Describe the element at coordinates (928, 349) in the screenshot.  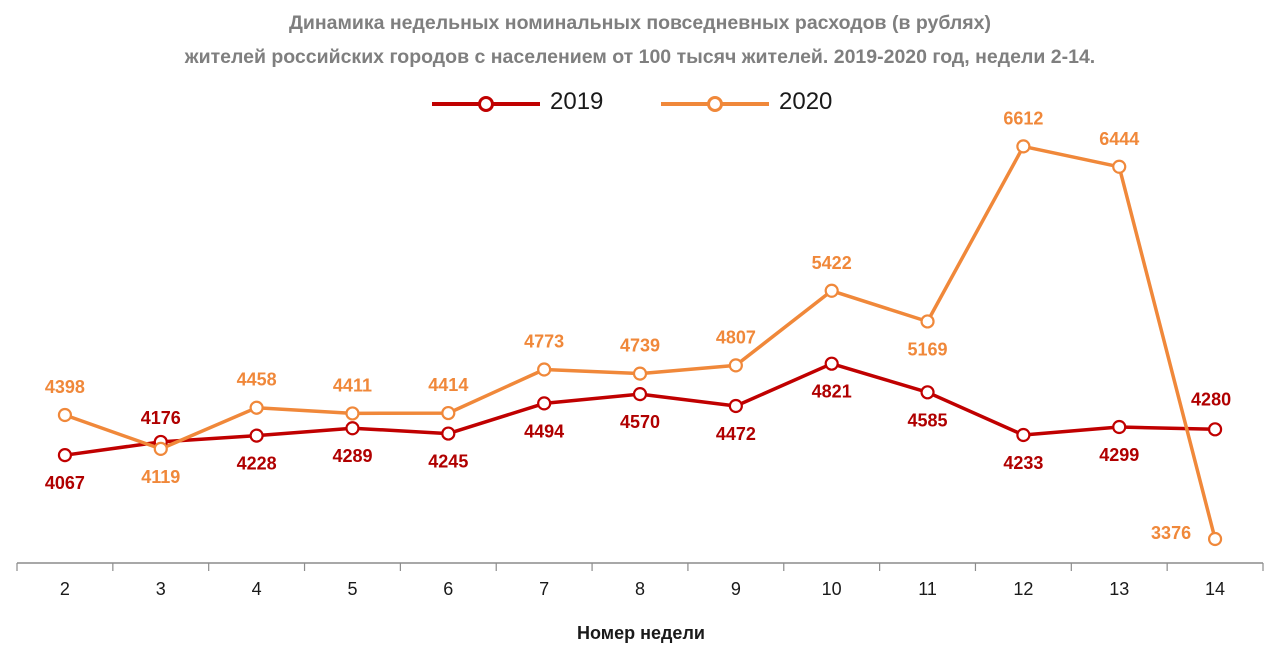
I see `data-label-2020: 5169` at that location.